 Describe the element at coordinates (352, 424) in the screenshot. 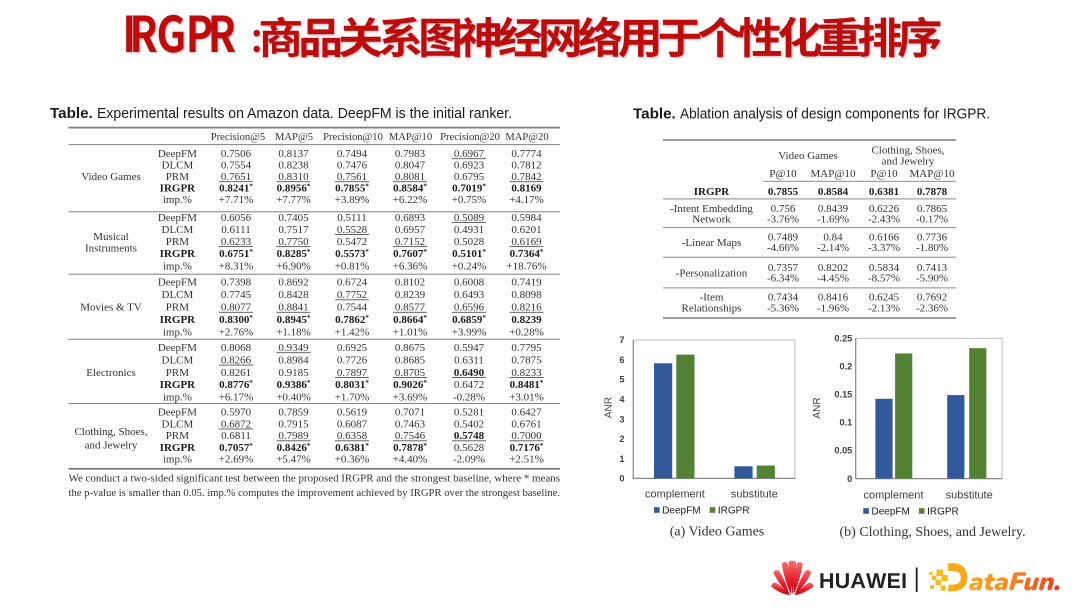

I see `svg-text: 0.6087` at that location.